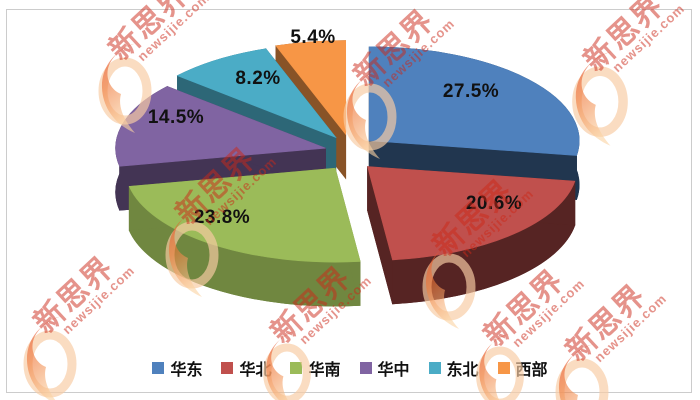 The height and width of the screenshot is (400, 700). Describe the element at coordinates (255, 370) in the screenshot. I see `legend-label: 华北` at that location.